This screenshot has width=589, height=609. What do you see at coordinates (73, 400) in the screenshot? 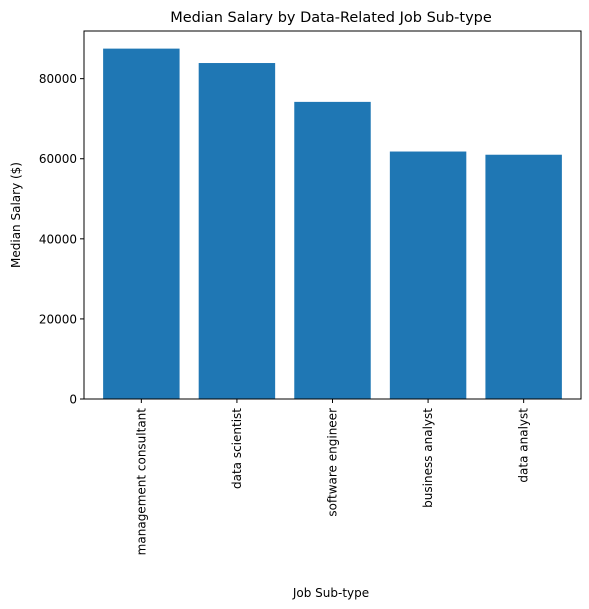
I see `y-tick-label: 0` at bounding box center [73, 400].